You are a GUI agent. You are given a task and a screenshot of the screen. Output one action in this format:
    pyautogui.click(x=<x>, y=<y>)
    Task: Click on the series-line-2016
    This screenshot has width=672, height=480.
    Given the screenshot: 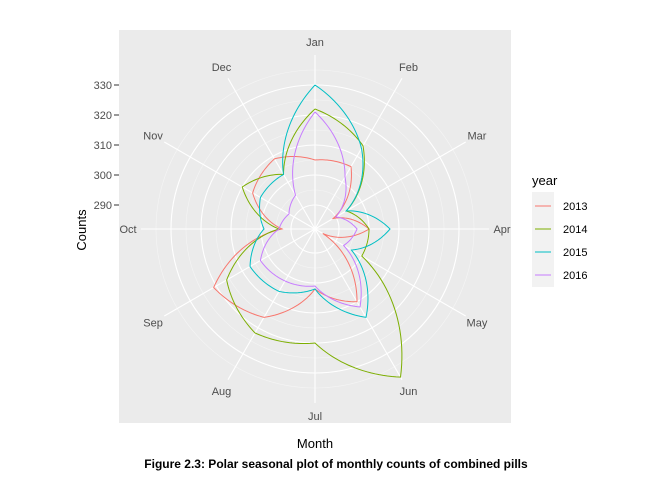 What is the action you would take?
    pyautogui.click(x=310, y=209)
    